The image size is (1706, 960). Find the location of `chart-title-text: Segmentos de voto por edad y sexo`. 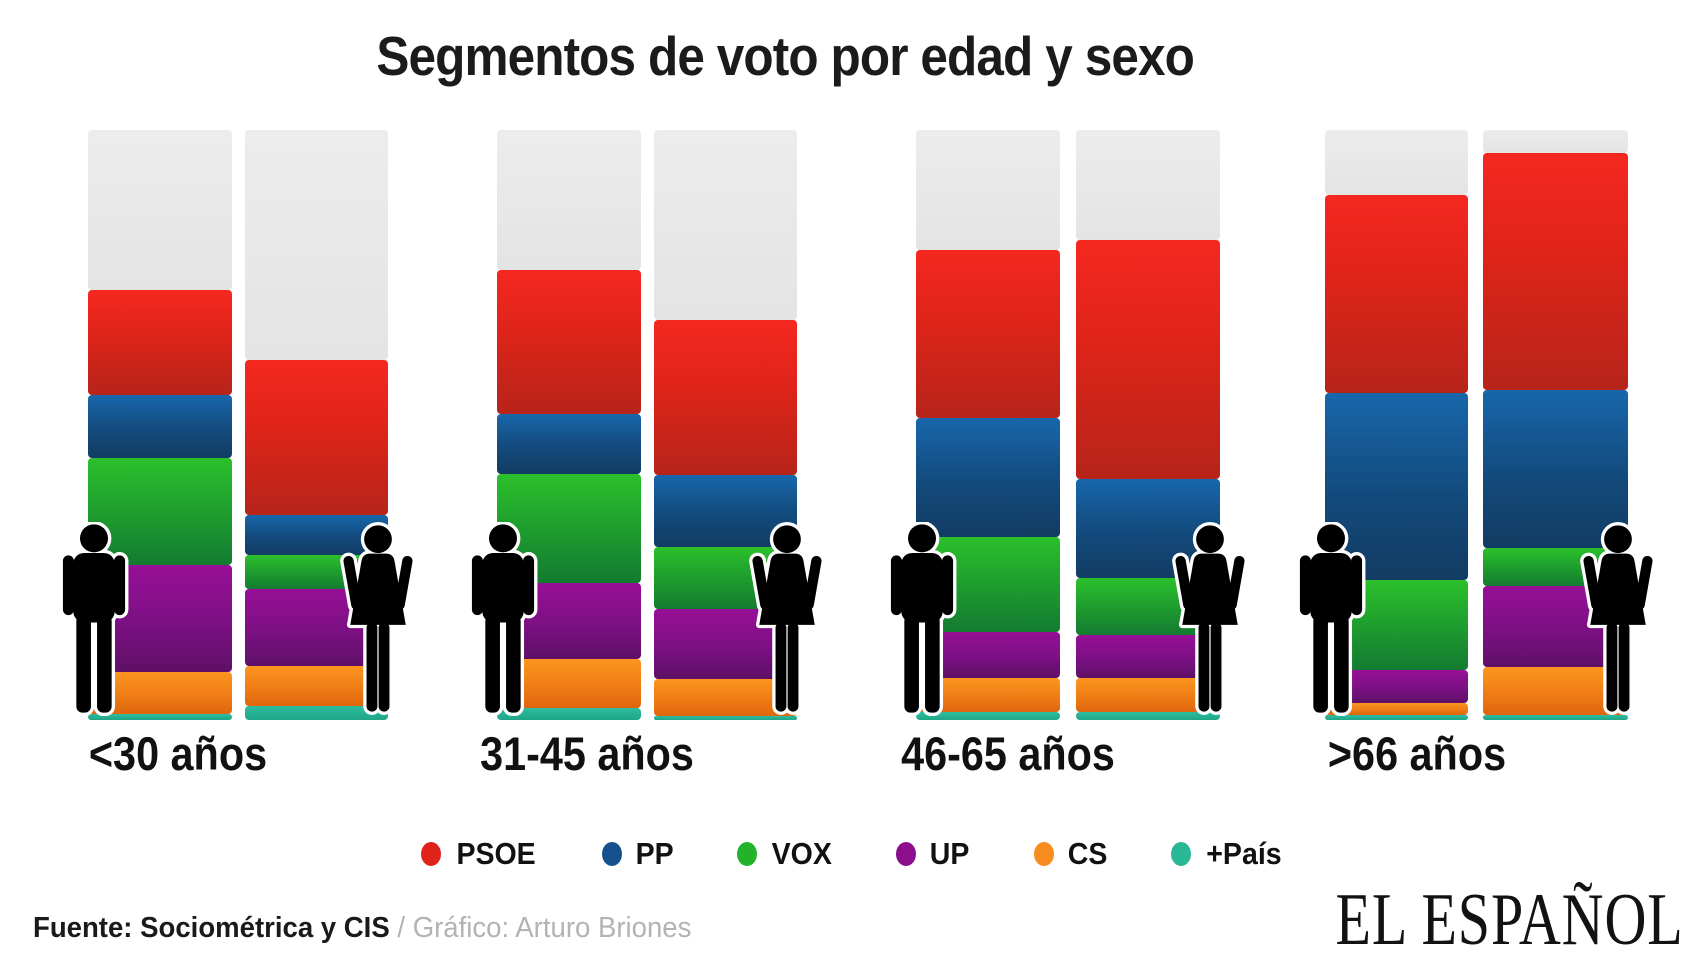

chart-title-text: Segmentos de voto por edad y sexo is located at coordinates (785, 56).